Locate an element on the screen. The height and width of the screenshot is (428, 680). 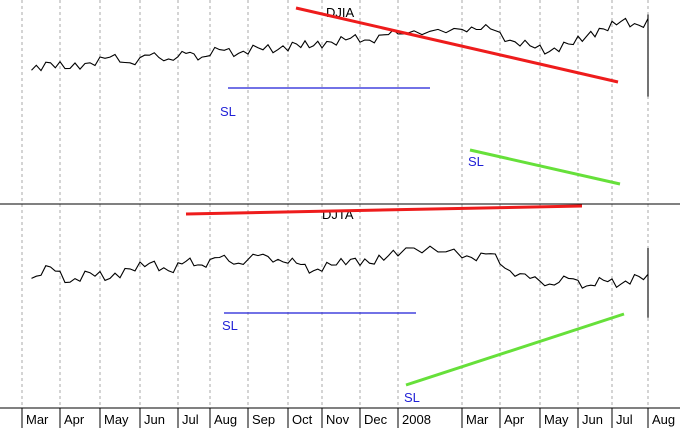
djia-sl-label-2: SL is located at coordinates (476, 161).